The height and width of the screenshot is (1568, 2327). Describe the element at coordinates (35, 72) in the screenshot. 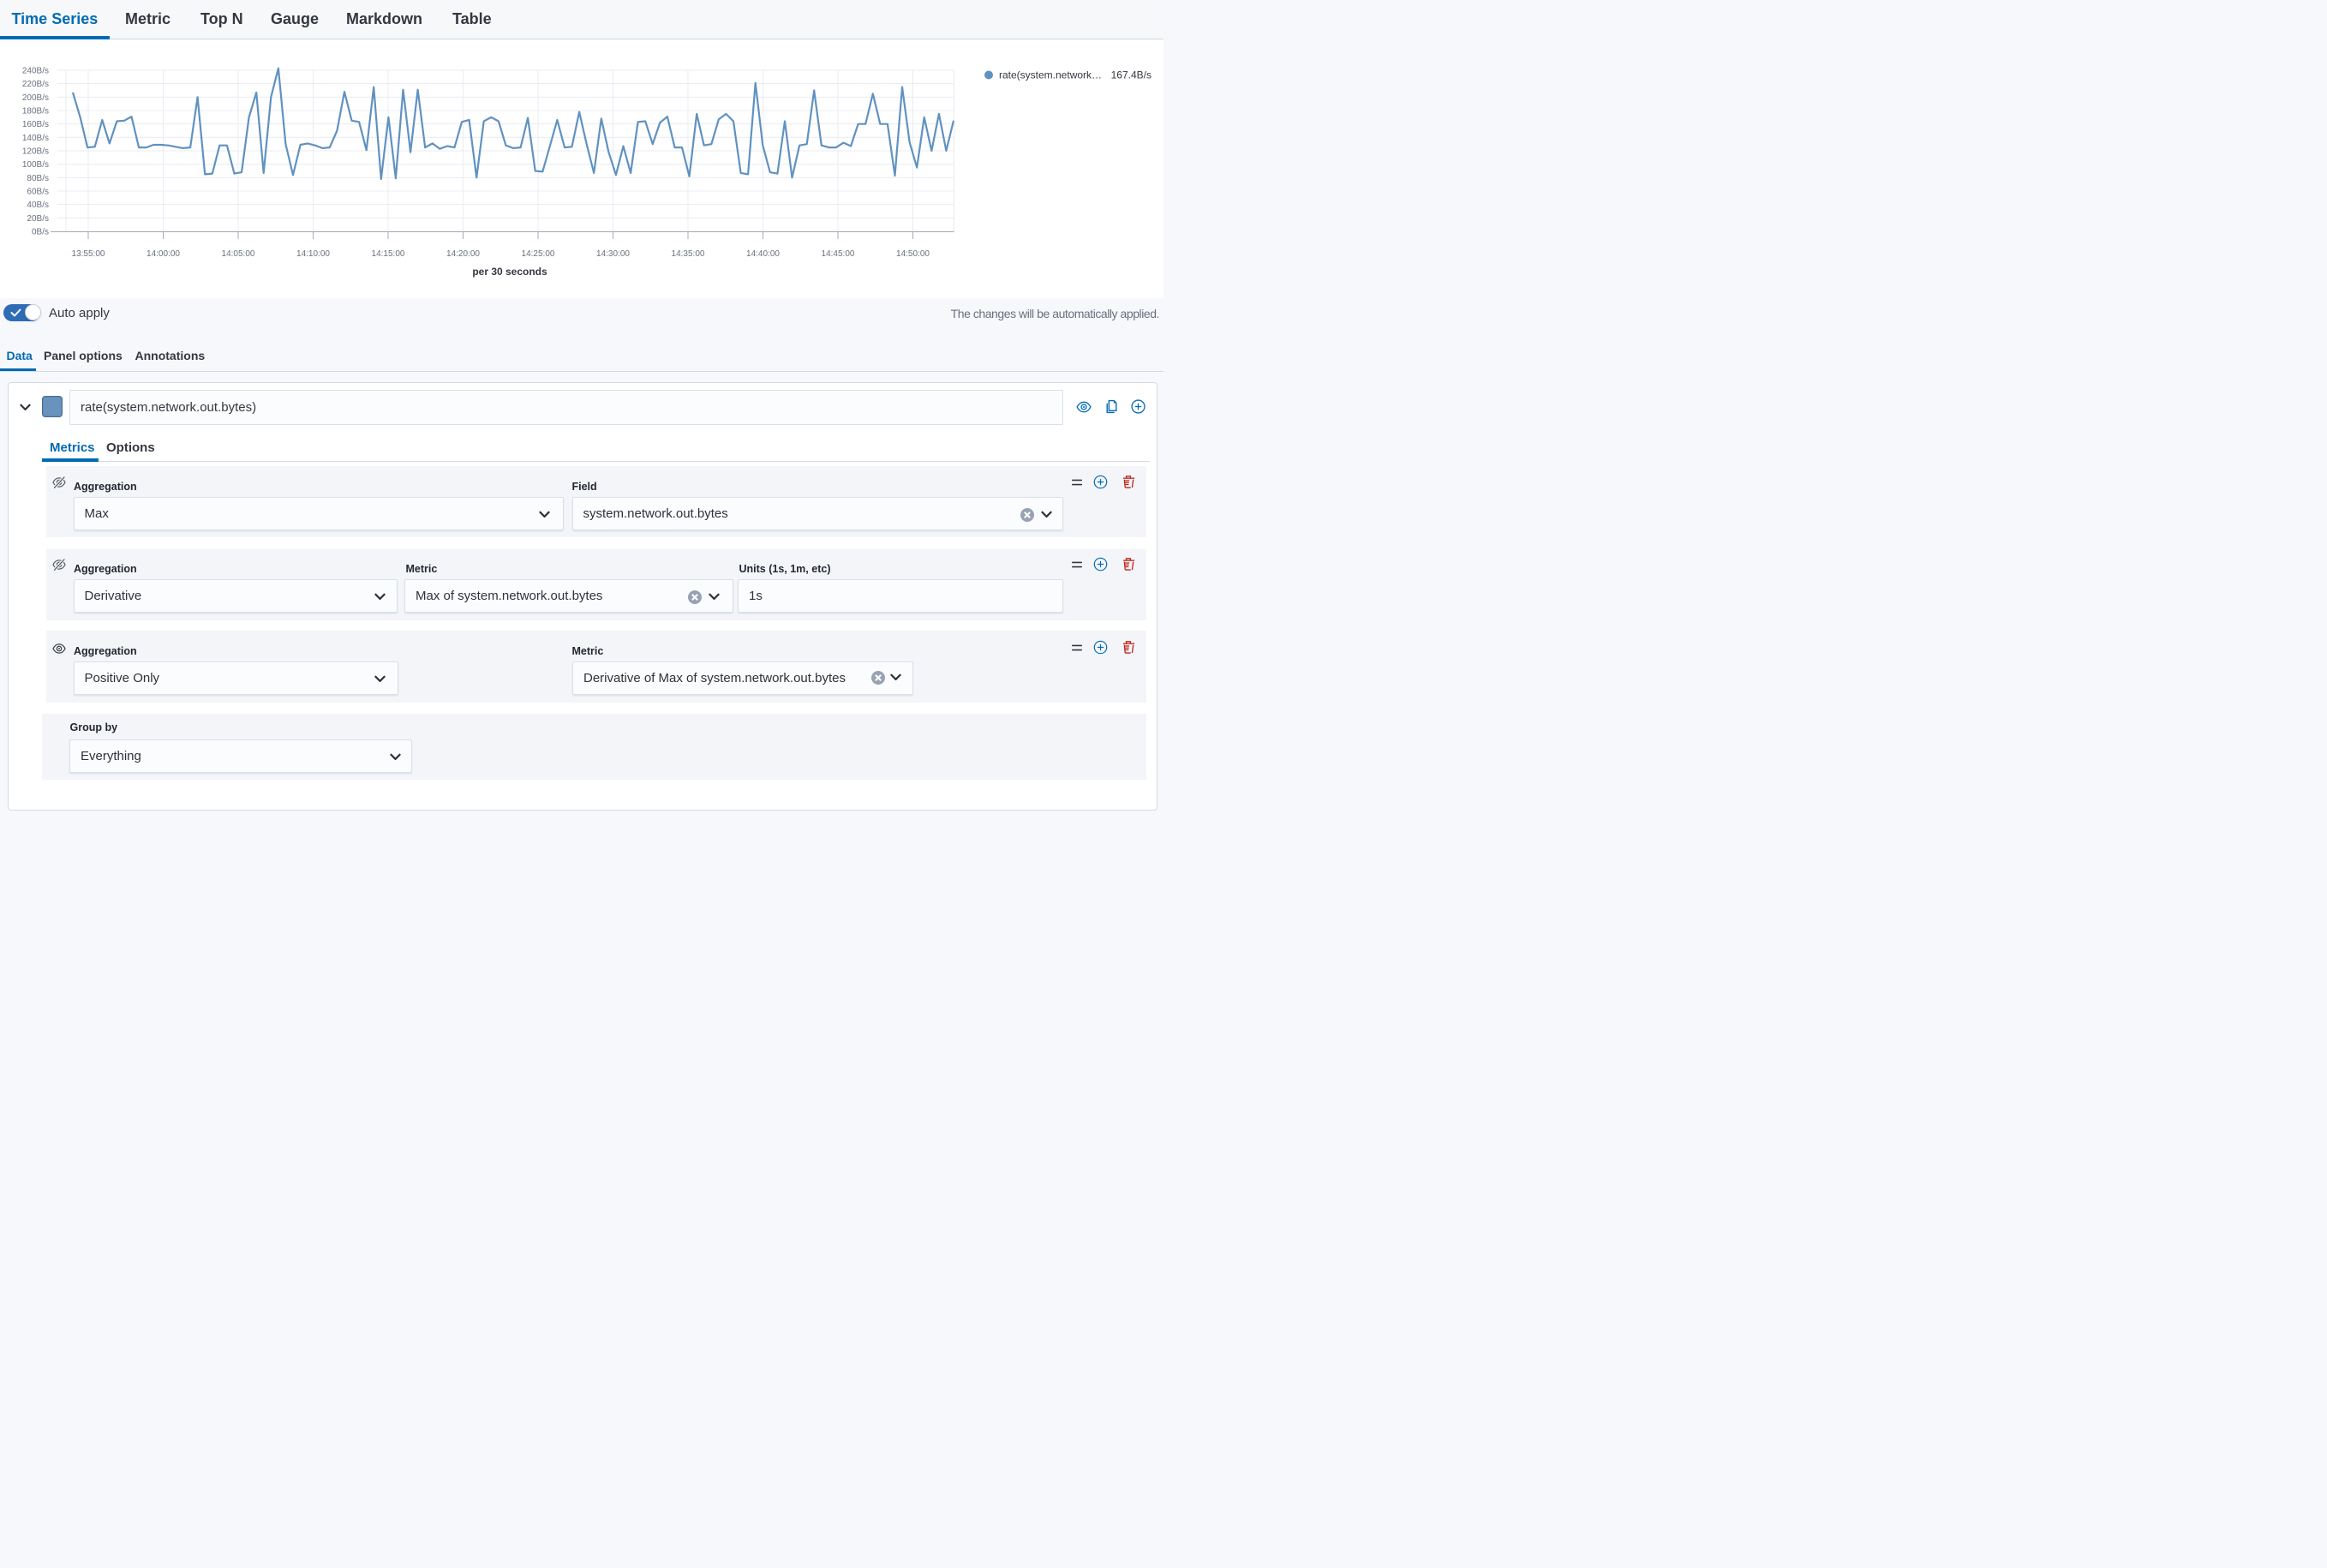

I see `svg-text: 240B/s` at that location.